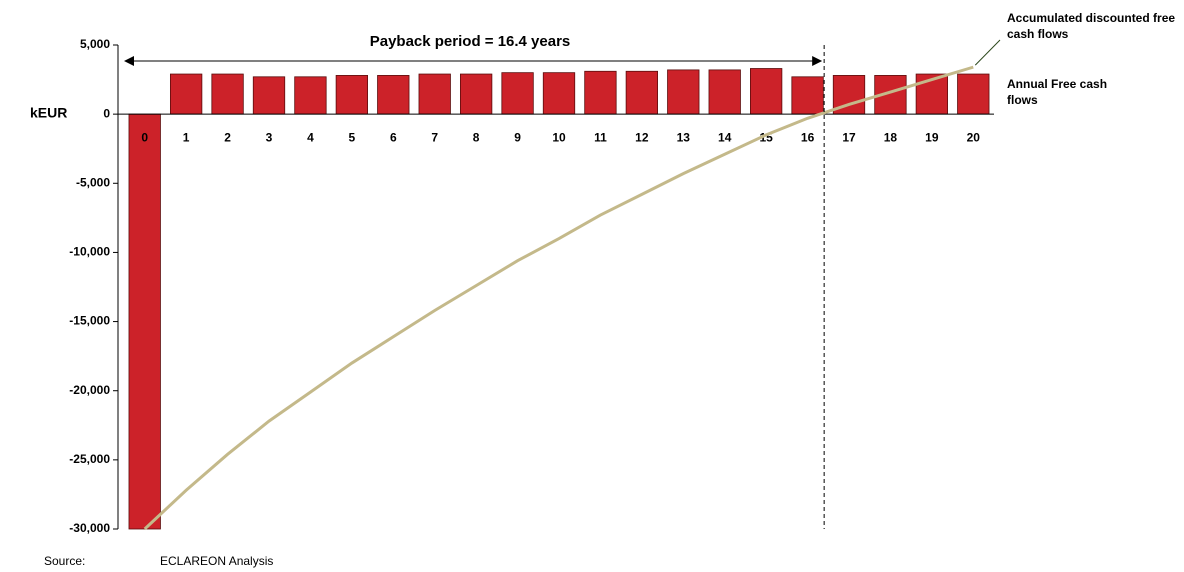 Image resolution: width=1184 pixels, height=572 pixels. Describe the element at coordinates (600, 137) in the screenshot. I see `x-tick-label: 11` at that location.